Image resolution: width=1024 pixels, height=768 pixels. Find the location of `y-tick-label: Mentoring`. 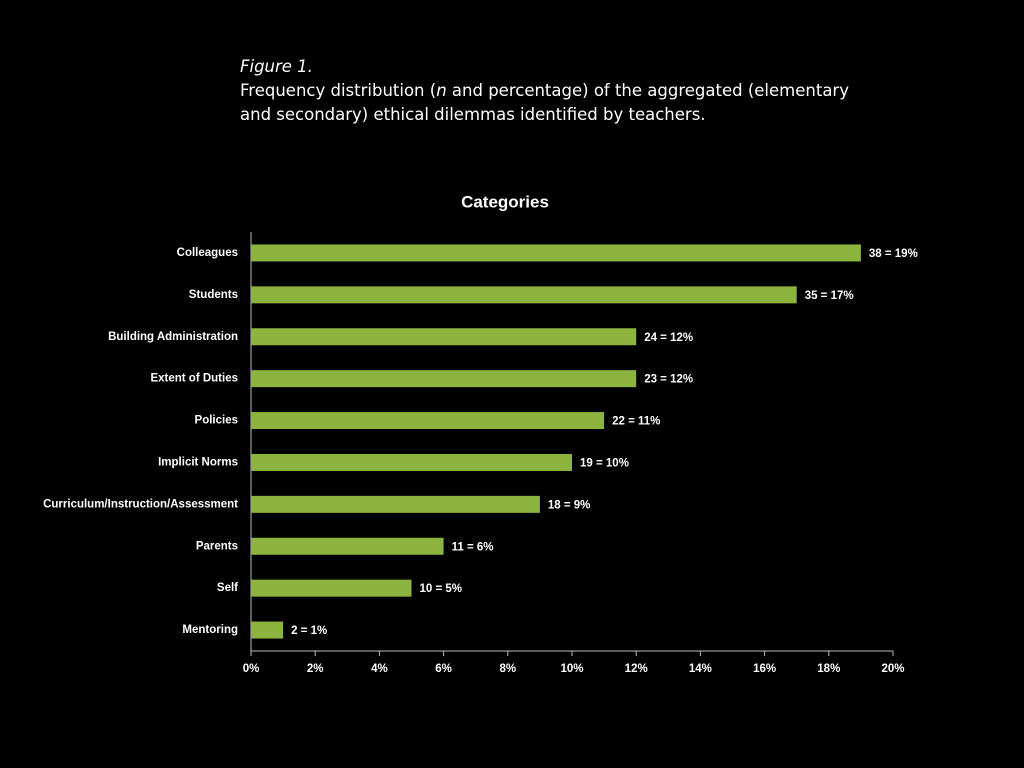

y-tick-label: Mentoring is located at coordinates (210, 630).